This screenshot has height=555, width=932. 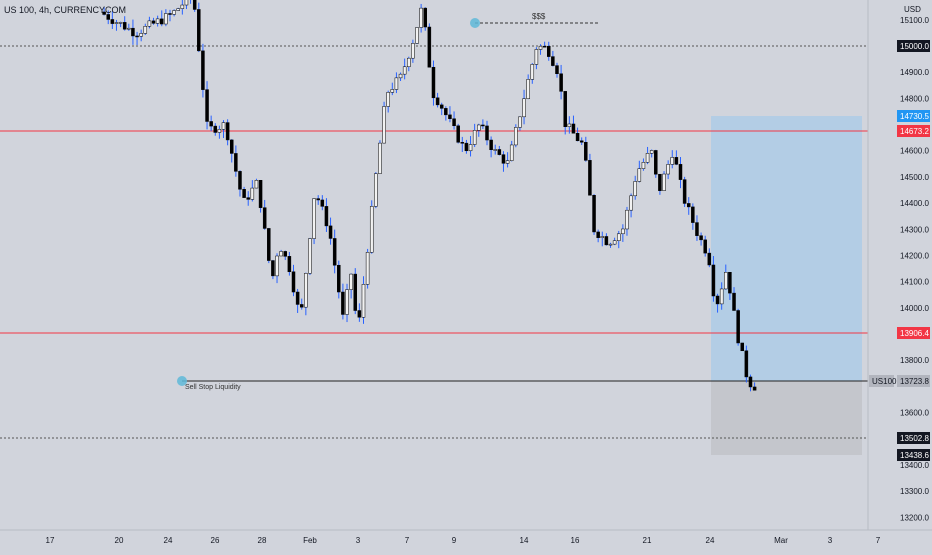 I want to click on swing-high-marker, so click(x=475, y=23).